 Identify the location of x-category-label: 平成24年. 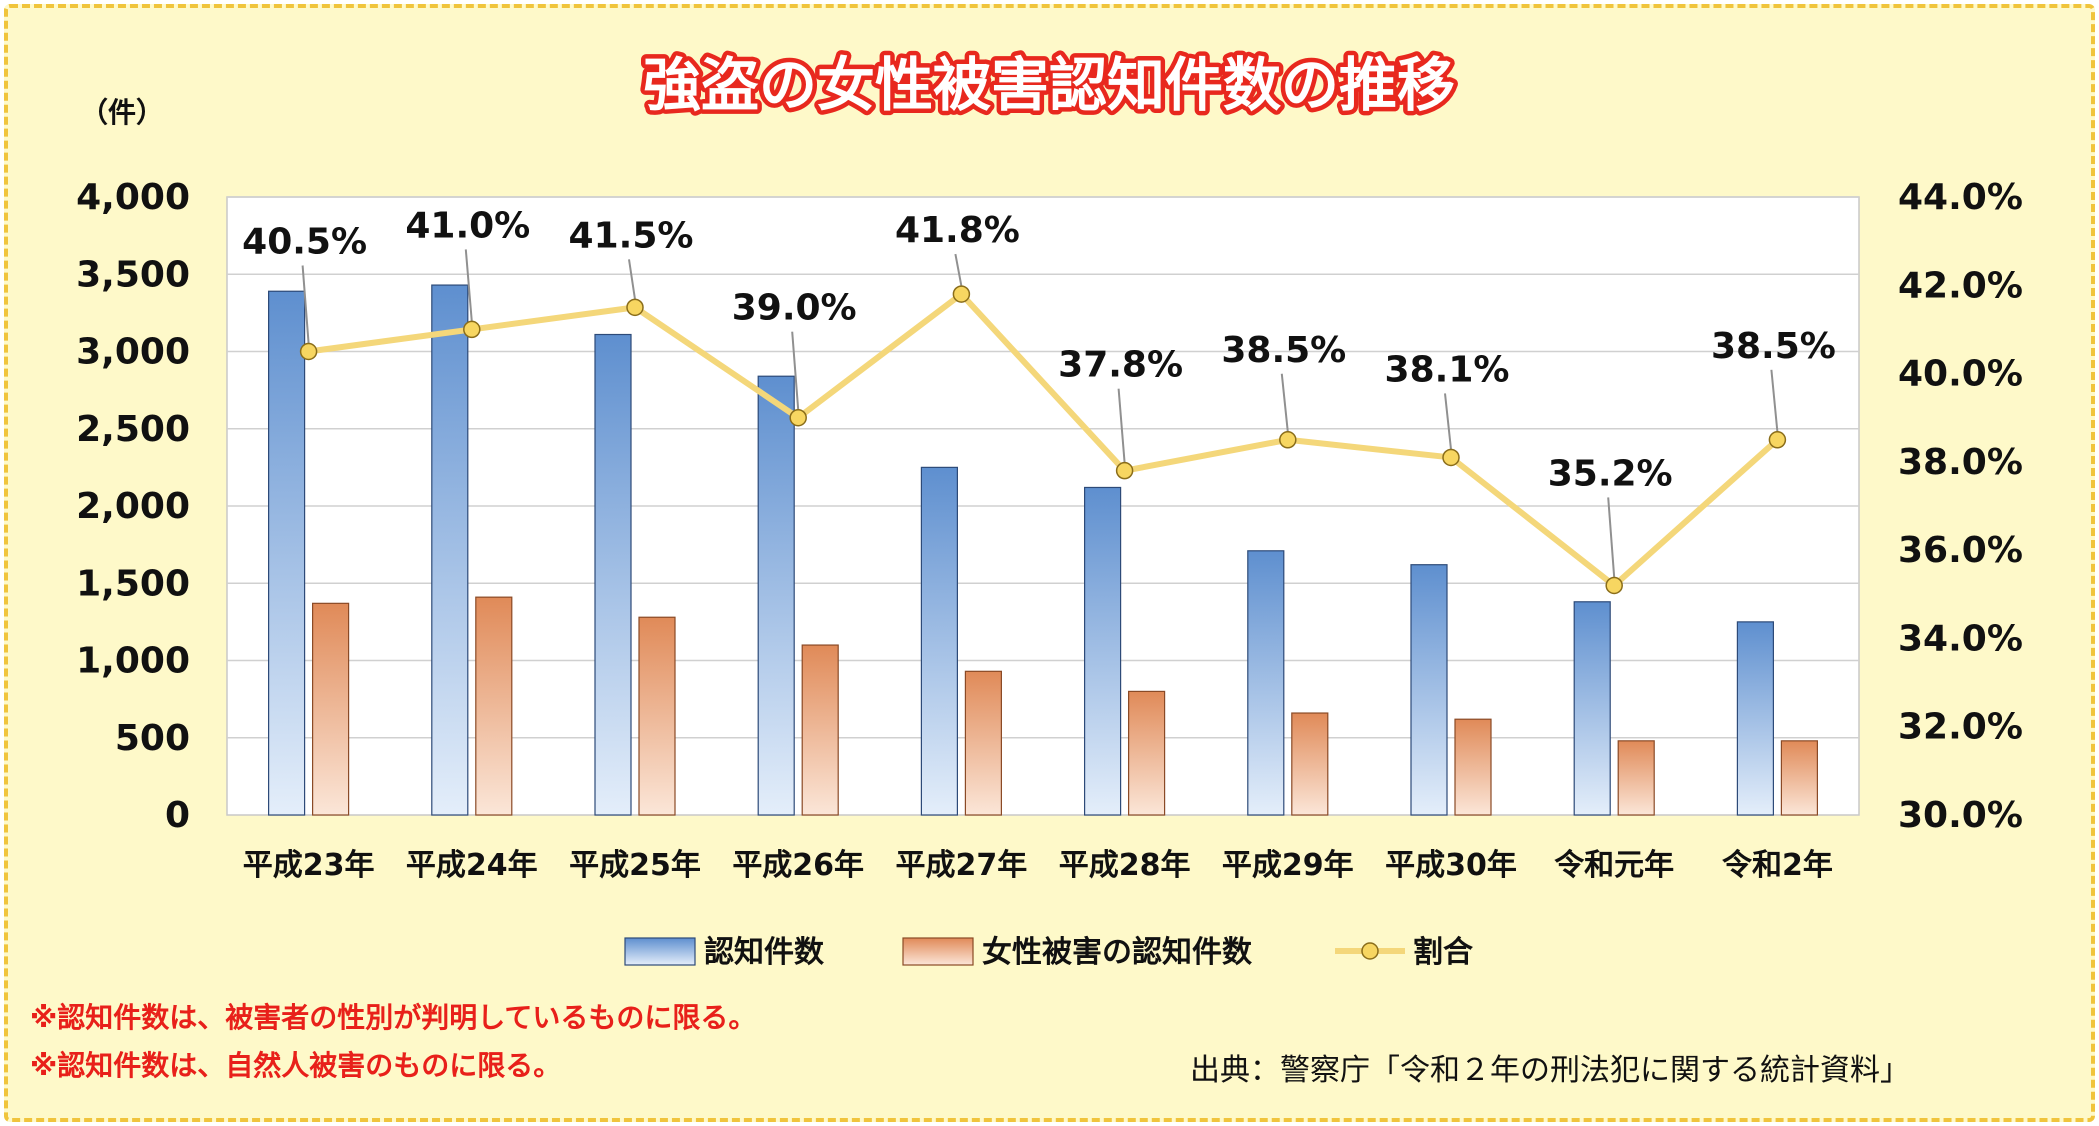
(472, 865).